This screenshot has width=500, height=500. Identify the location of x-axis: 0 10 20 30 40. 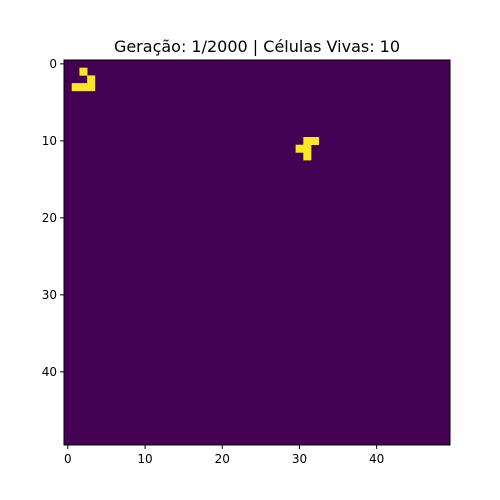
(224, 455).